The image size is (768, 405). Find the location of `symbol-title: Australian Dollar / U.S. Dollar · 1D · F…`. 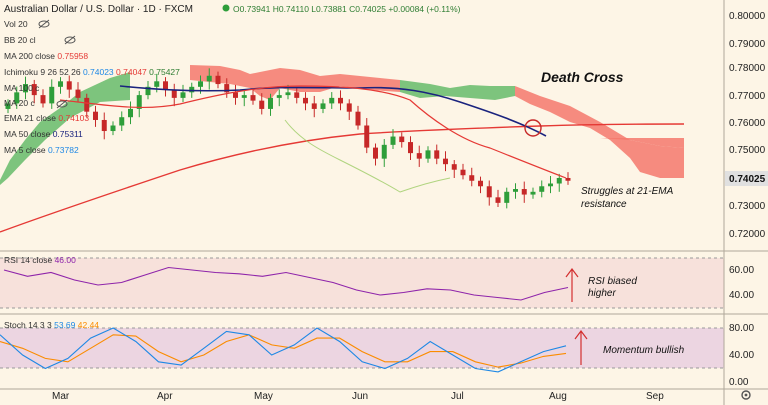

symbol-title: Australian Dollar / U.S. Dollar · 1D · F… is located at coordinates (98, 9).